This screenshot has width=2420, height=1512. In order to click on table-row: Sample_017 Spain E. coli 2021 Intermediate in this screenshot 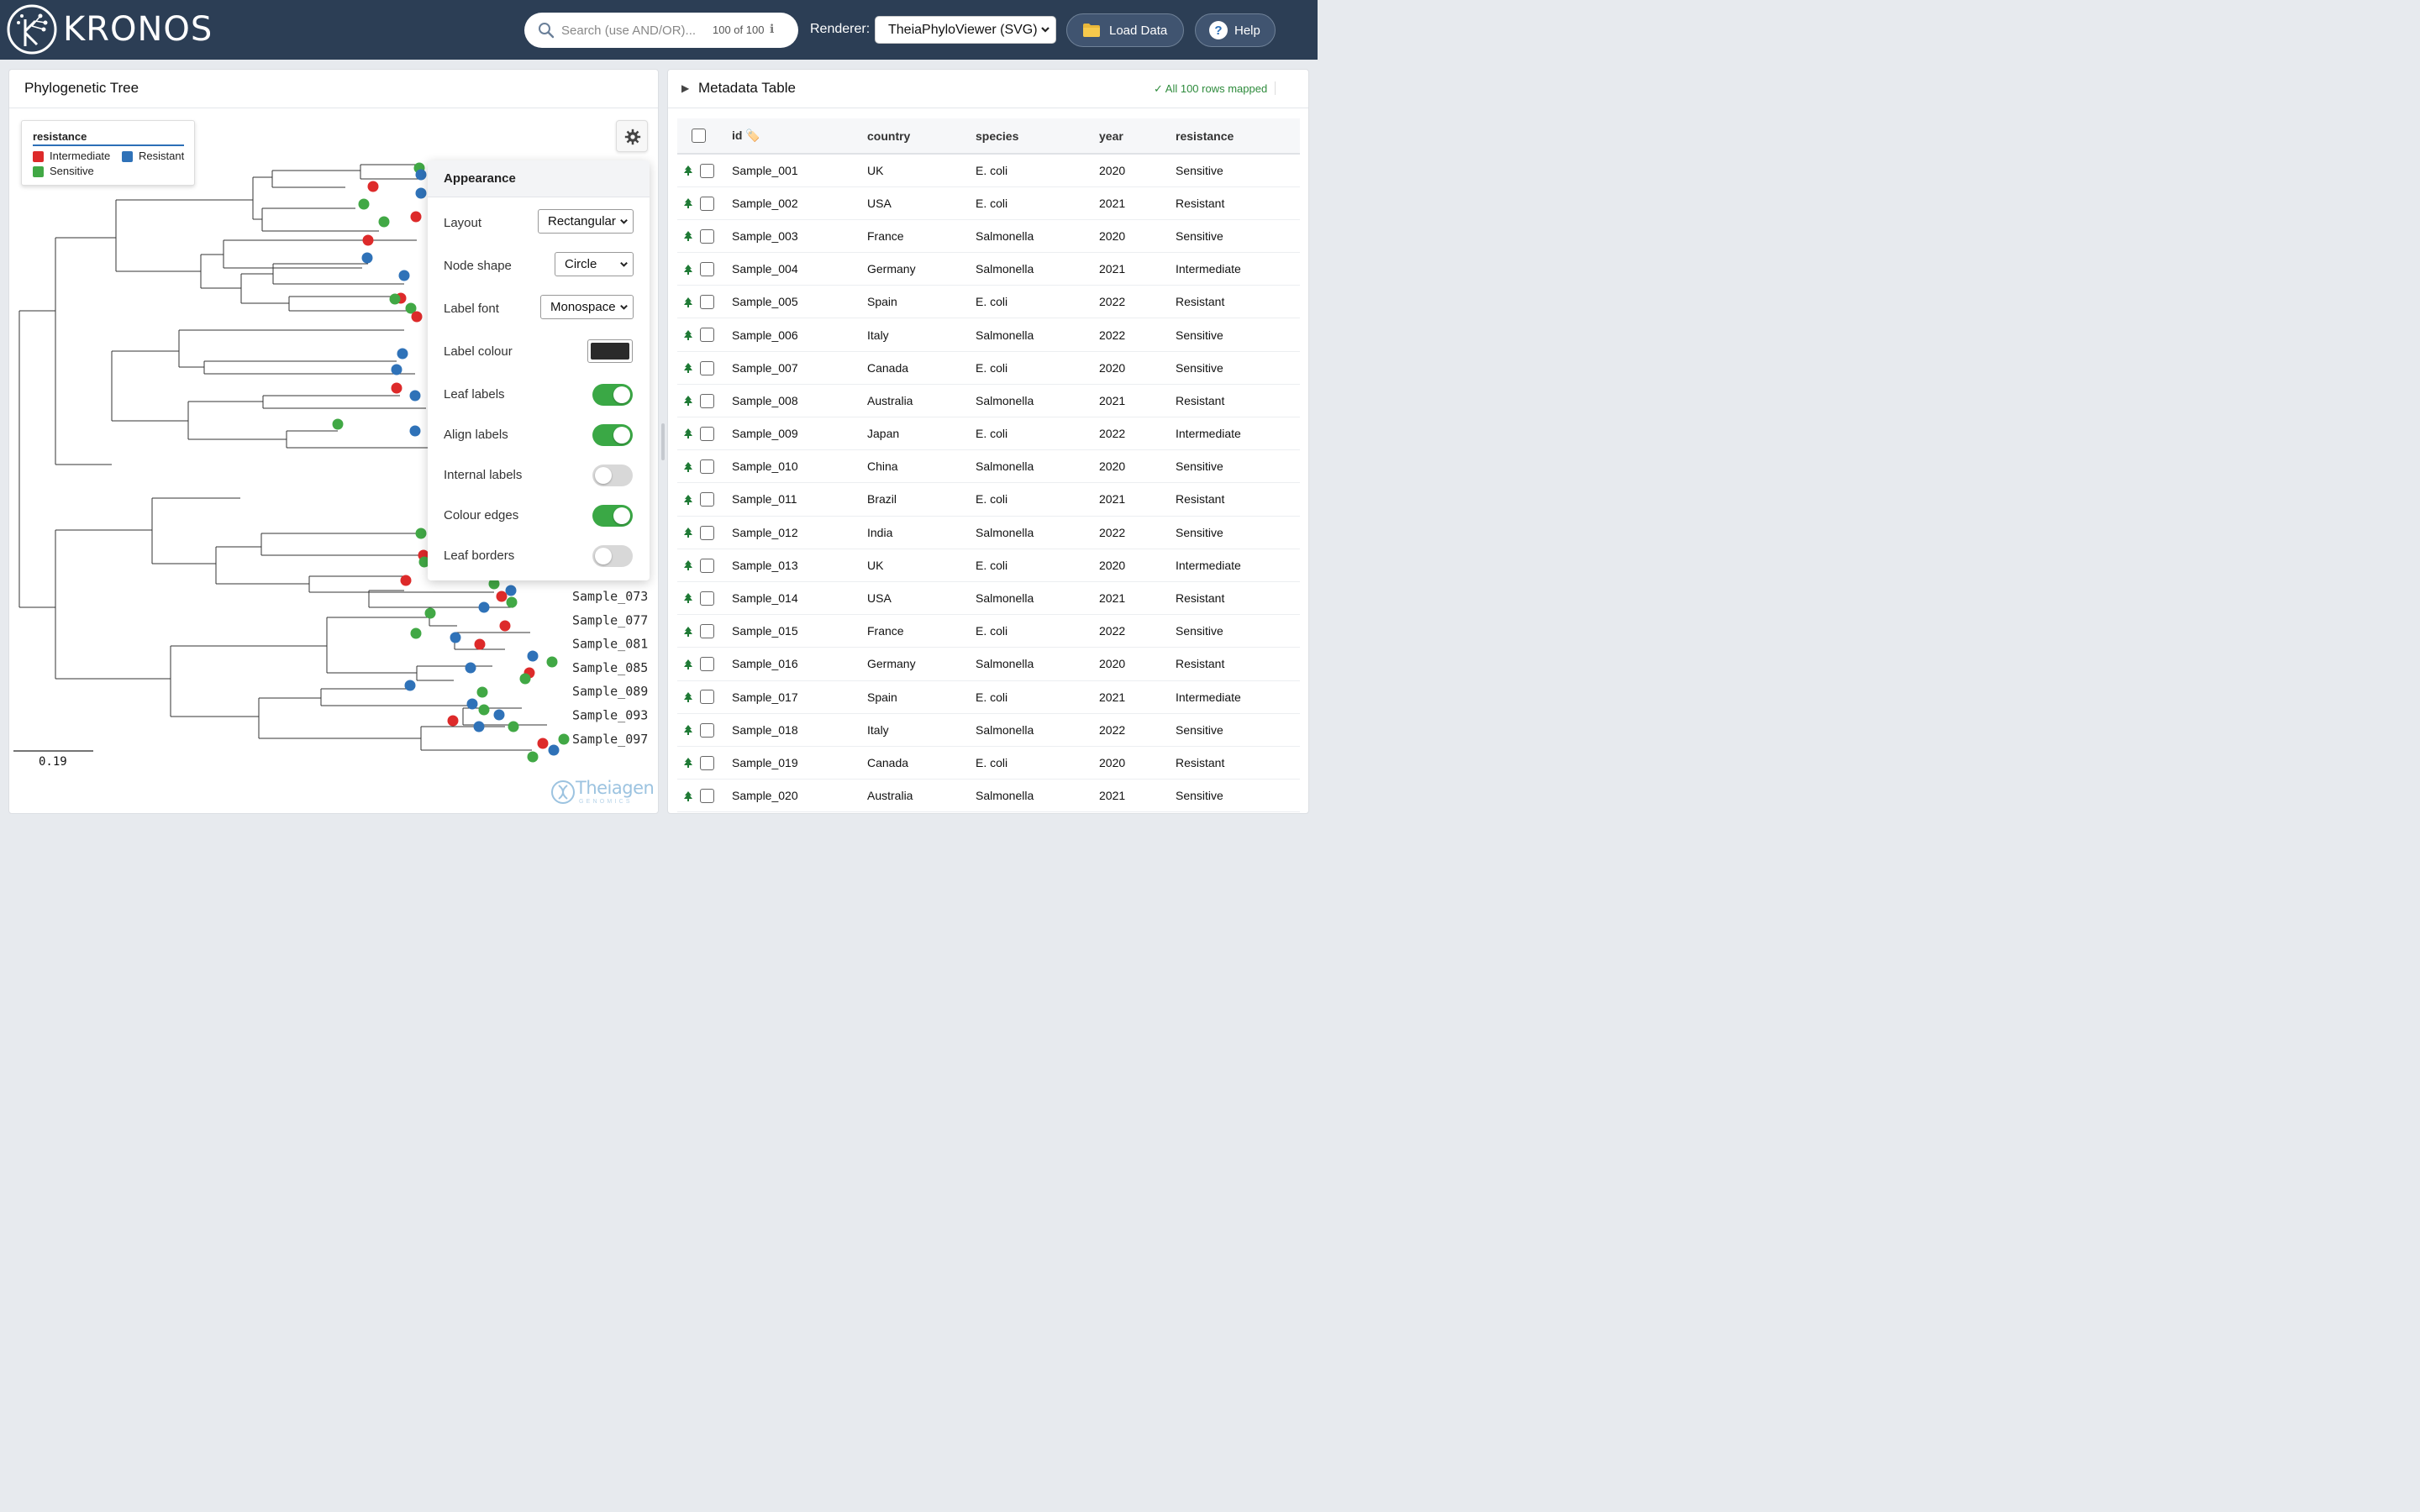, I will do `click(989, 697)`.